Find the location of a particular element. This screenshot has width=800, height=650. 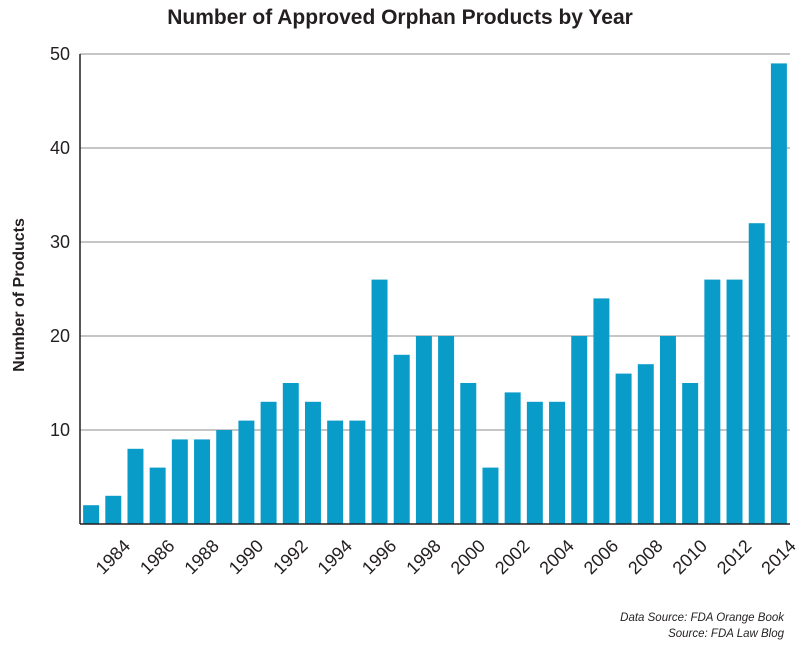

x-tick-label-1988: 1988 is located at coordinates (201, 557).